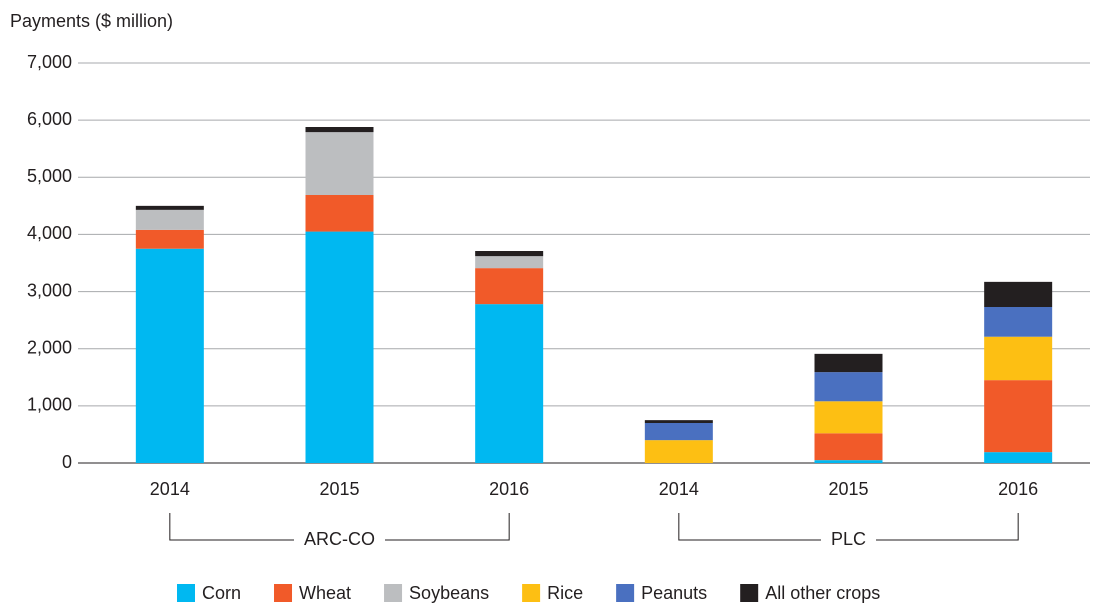  Describe the element at coordinates (49, 290) in the screenshot. I see `y-tick-label: 3,000` at that location.